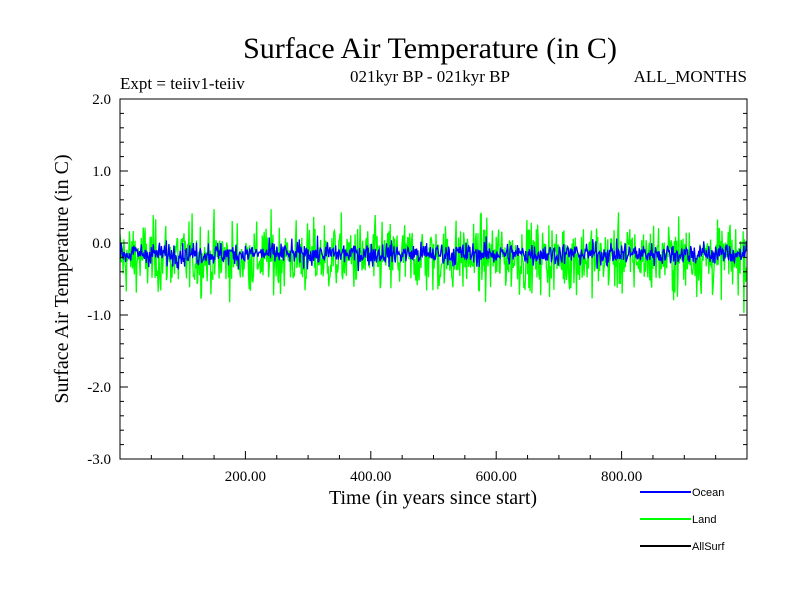 Image resolution: width=800 pixels, height=600 pixels. Describe the element at coordinates (99, 316) in the screenshot. I see `y-tick-label: -1.0` at that location.